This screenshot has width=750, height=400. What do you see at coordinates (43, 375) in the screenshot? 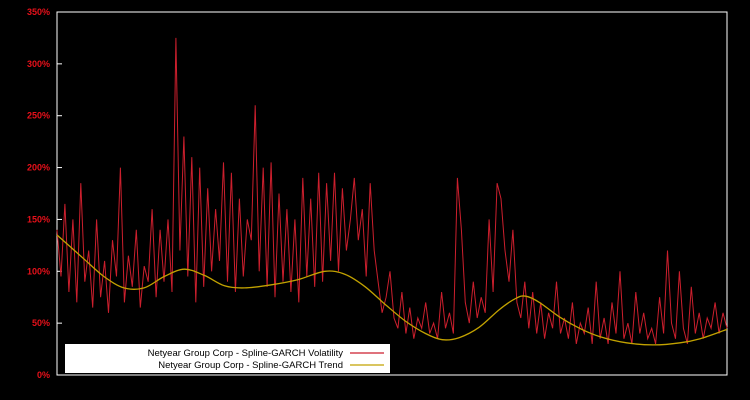
I see `y-tick-label: 0%` at bounding box center [43, 375].